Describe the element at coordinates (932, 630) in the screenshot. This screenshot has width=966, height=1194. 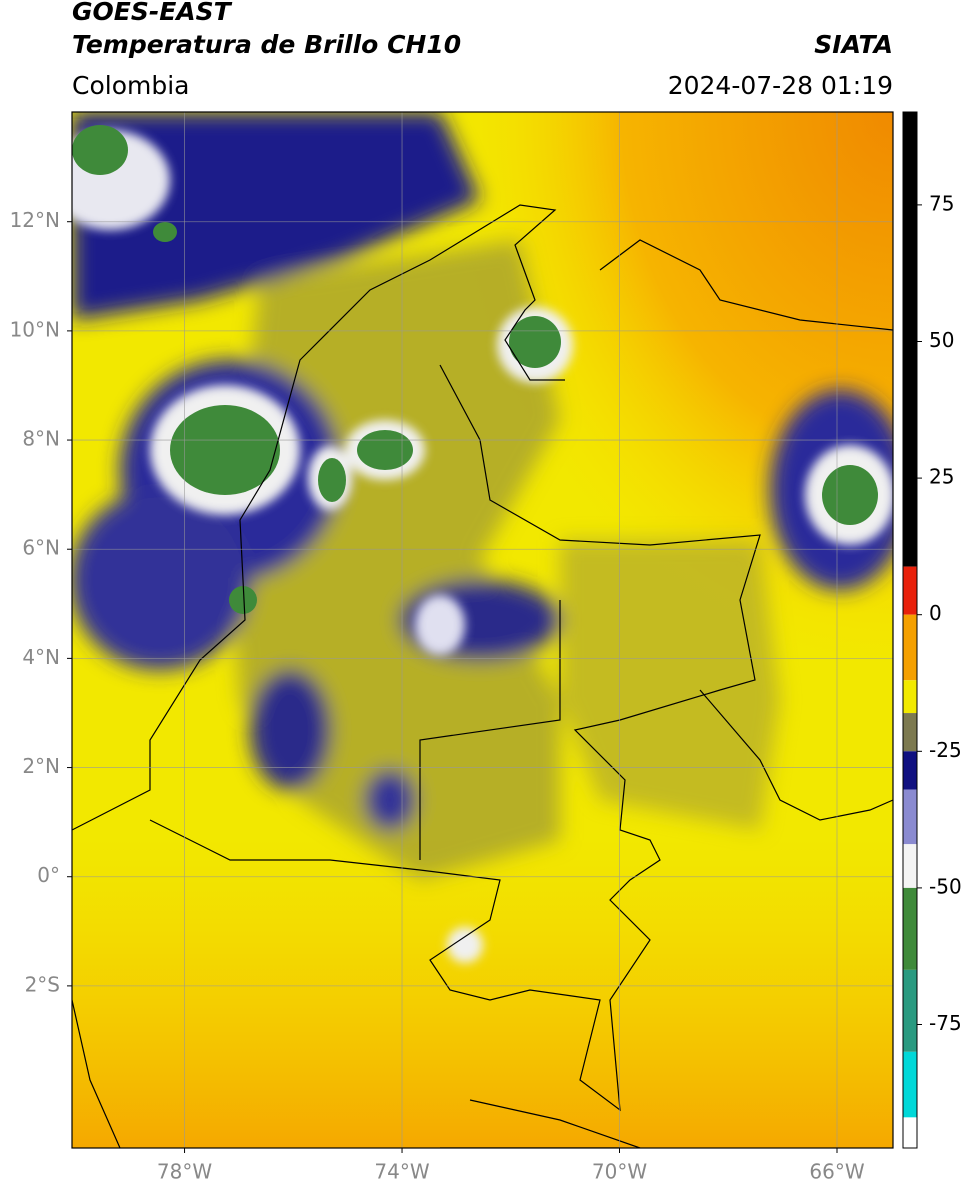
I see `colorbar: 75 50 25 0 -25 -50 -75` at that location.